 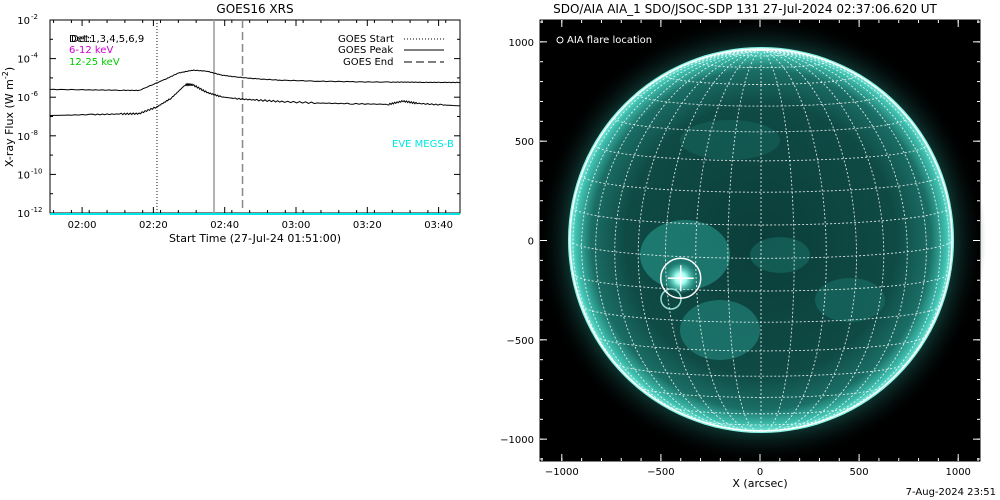 I want to click on flare-location-circle, so click(x=680, y=278).